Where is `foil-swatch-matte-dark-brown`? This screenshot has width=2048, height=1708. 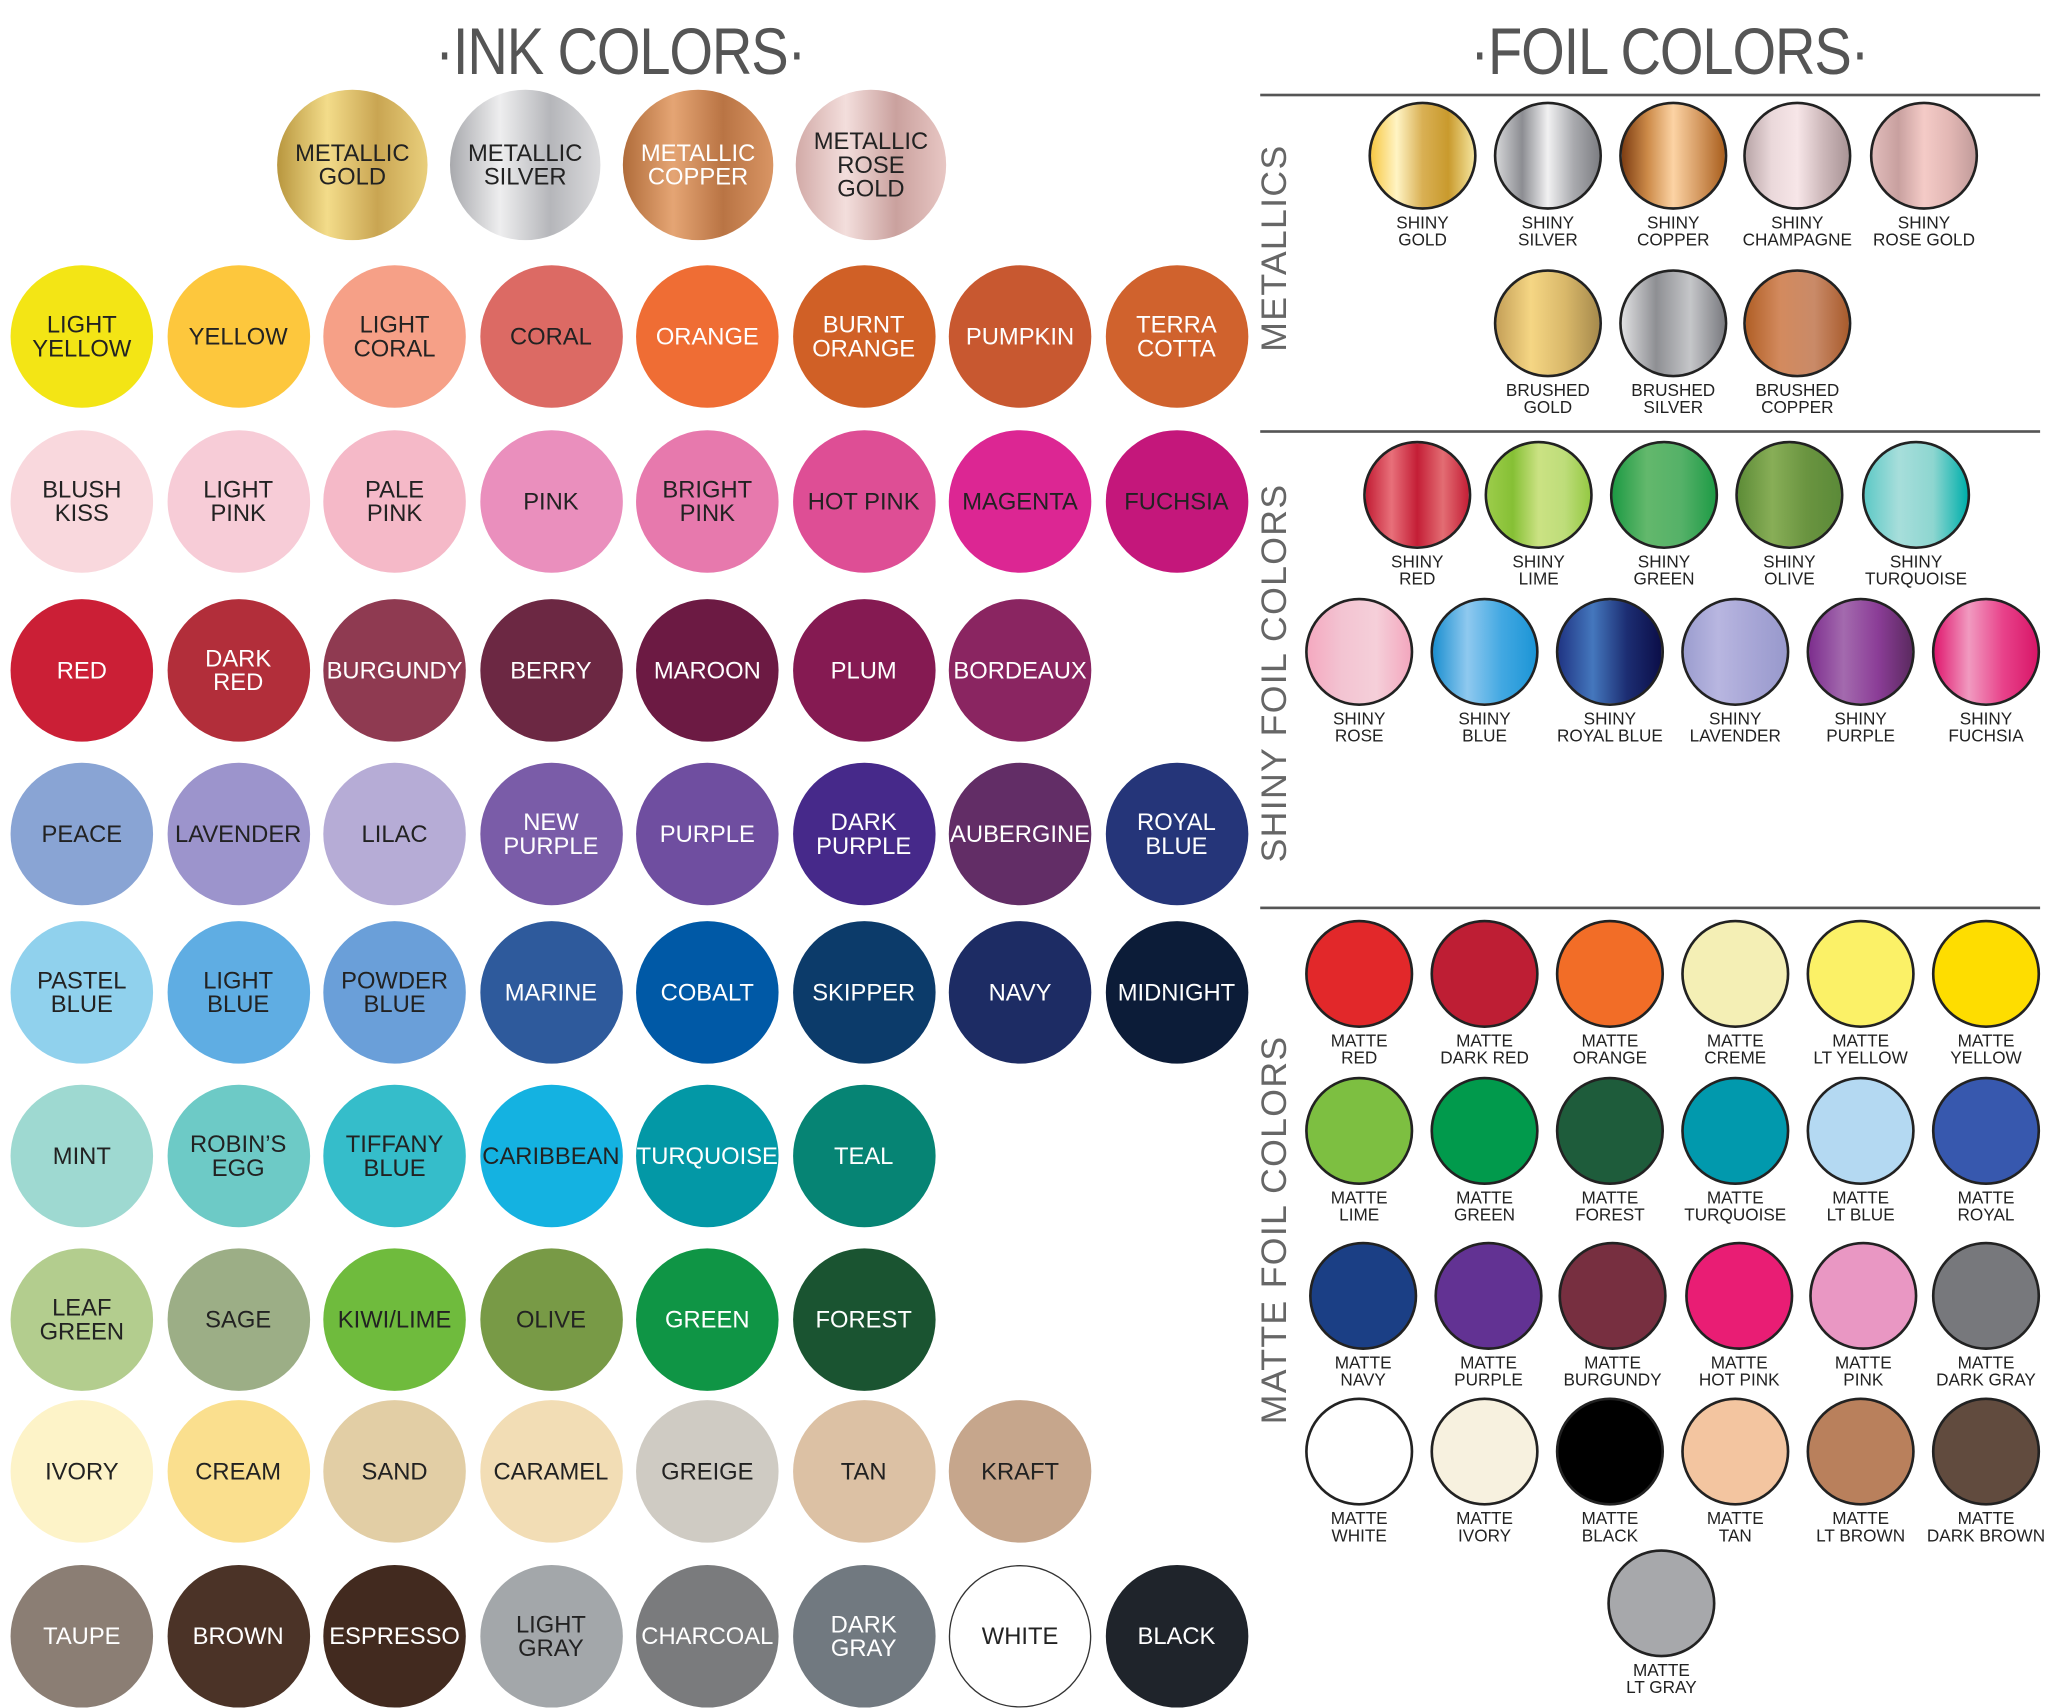 foil-swatch-matte-dark-brown is located at coordinates (1986, 1451).